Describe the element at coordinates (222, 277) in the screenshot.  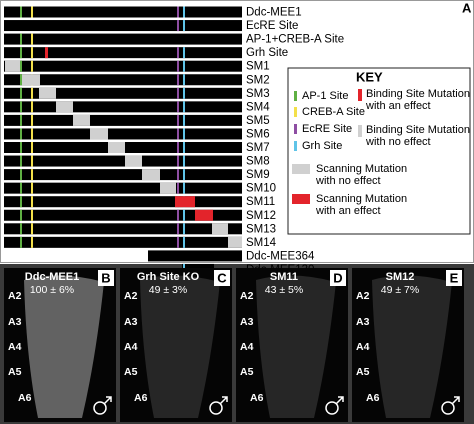
I see `panel-letter: C` at that location.